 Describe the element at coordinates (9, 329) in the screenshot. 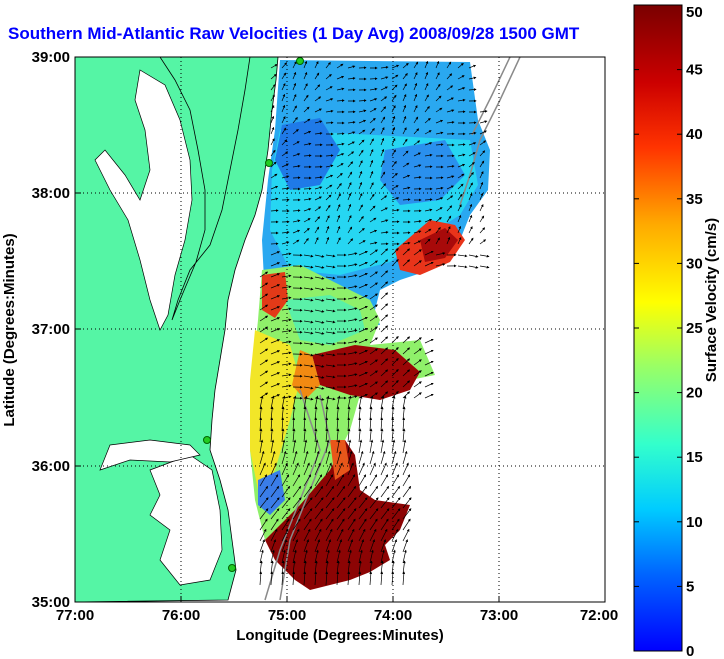

I see `y-axis-label: Latitude (Degrees:Minutes)` at that location.